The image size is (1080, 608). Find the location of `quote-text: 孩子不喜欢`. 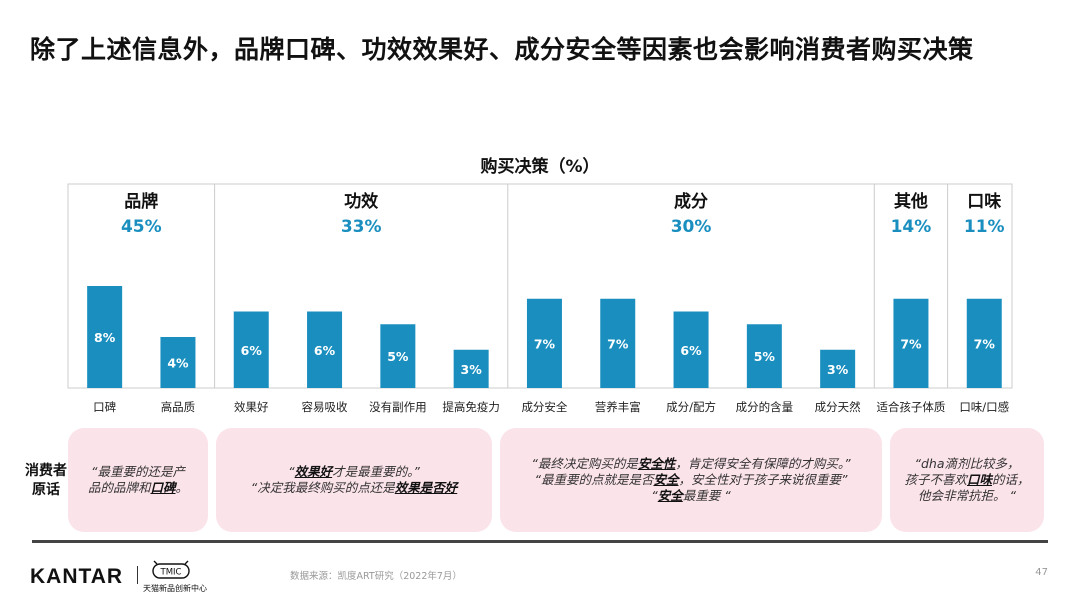

quote-text: 孩子不喜欢 is located at coordinates (935, 479).